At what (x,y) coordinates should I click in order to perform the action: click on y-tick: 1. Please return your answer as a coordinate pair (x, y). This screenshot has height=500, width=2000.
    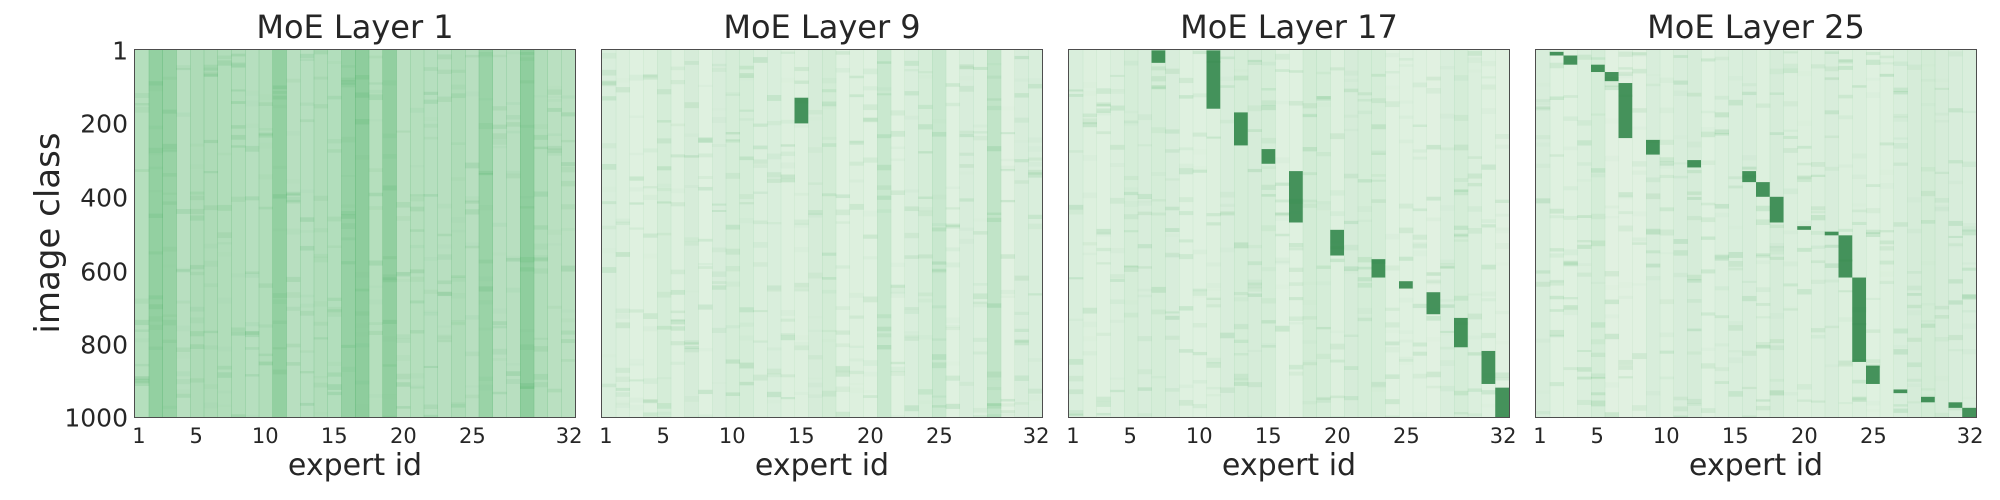
    Looking at the image, I should click on (120, 51).